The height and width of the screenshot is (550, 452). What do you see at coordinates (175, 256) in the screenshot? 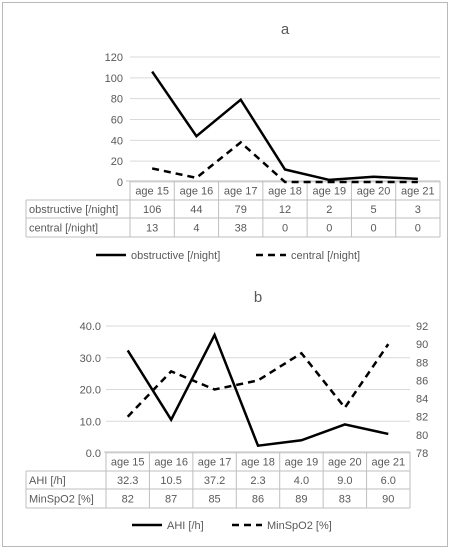
I see `legend-label-0-0: obstructive [/night]` at bounding box center [175, 256].